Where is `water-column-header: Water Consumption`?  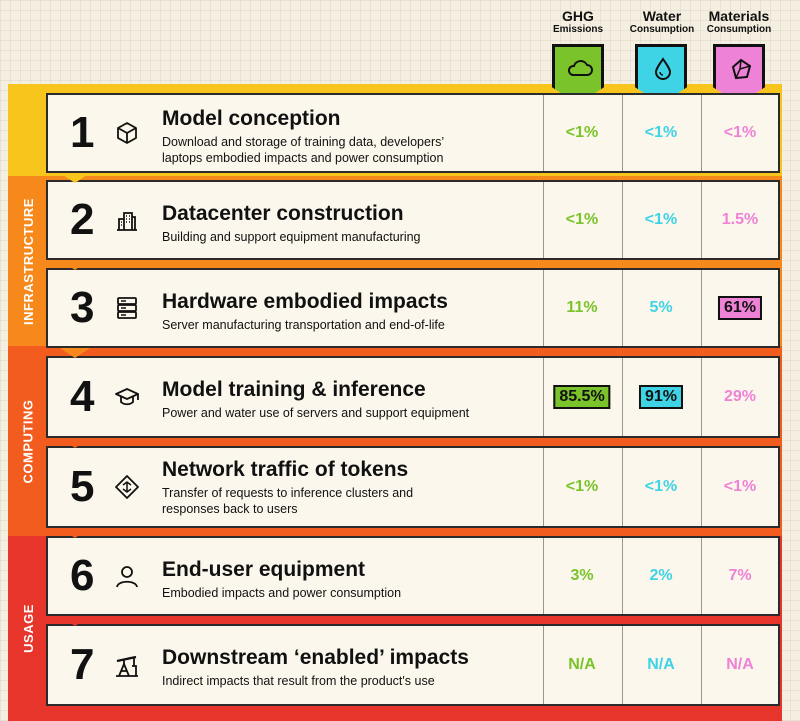
water-column-header: Water Consumption is located at coordinates (662, 56).